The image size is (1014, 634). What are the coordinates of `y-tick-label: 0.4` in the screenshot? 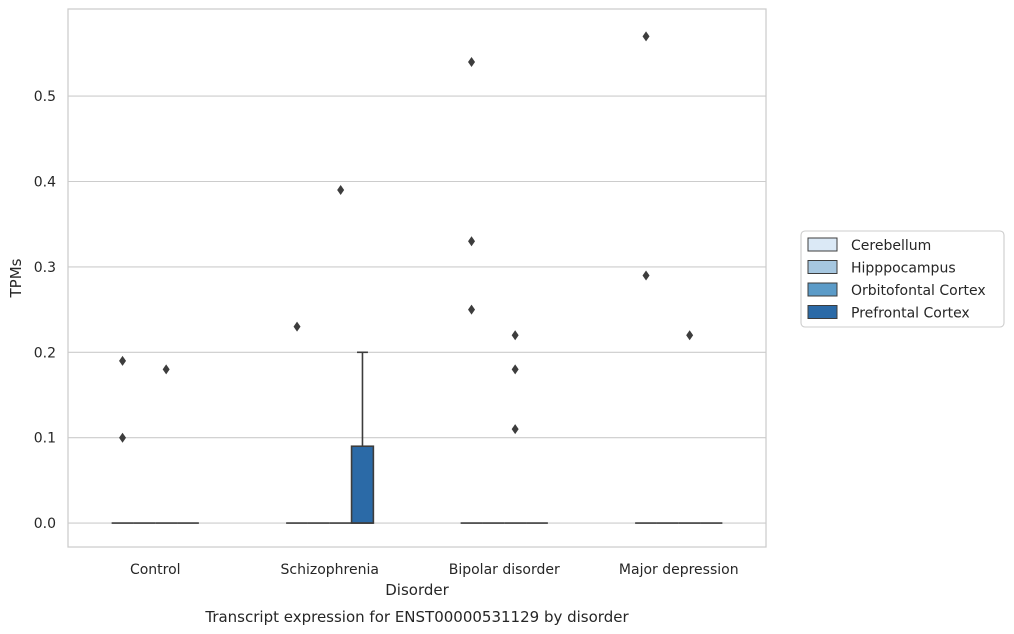 It's located at (45, 183).